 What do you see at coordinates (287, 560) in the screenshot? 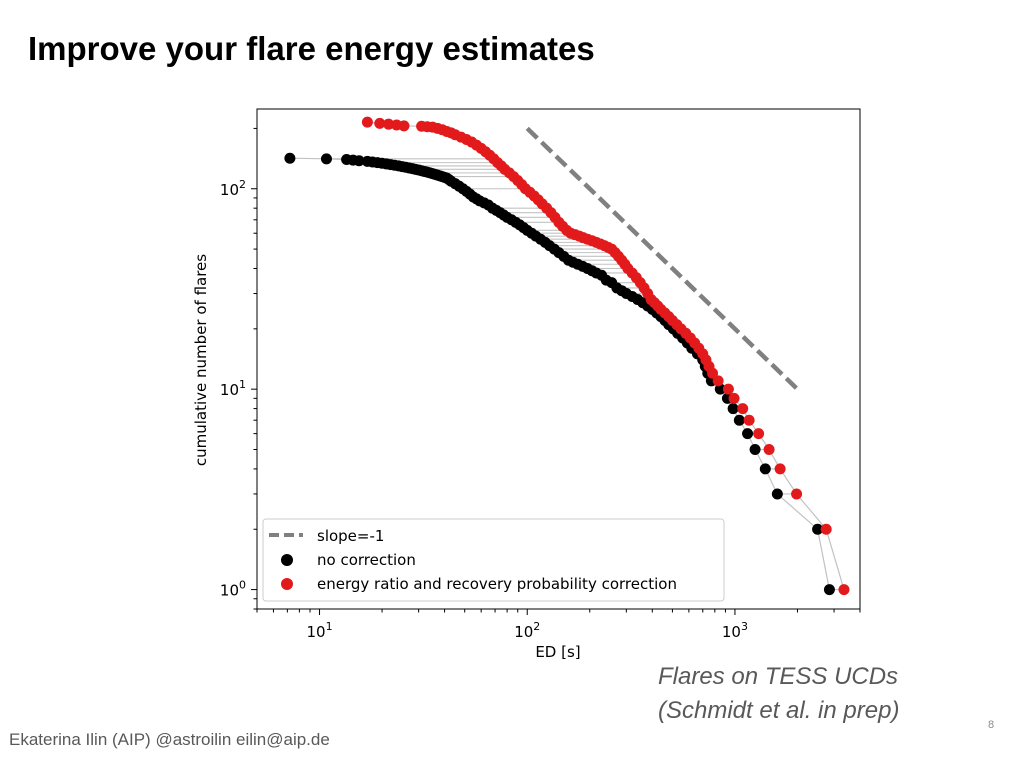
I see `legend-black-swatch` at bounding box center [287, 560].